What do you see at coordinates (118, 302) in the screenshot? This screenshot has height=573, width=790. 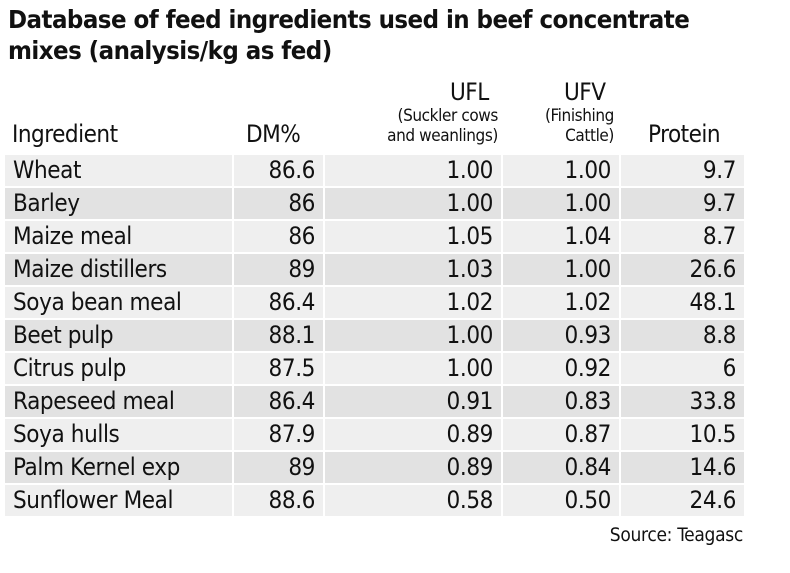 I see `cell-ingredient: Soya bean meal` at bounding box center [118, 302].